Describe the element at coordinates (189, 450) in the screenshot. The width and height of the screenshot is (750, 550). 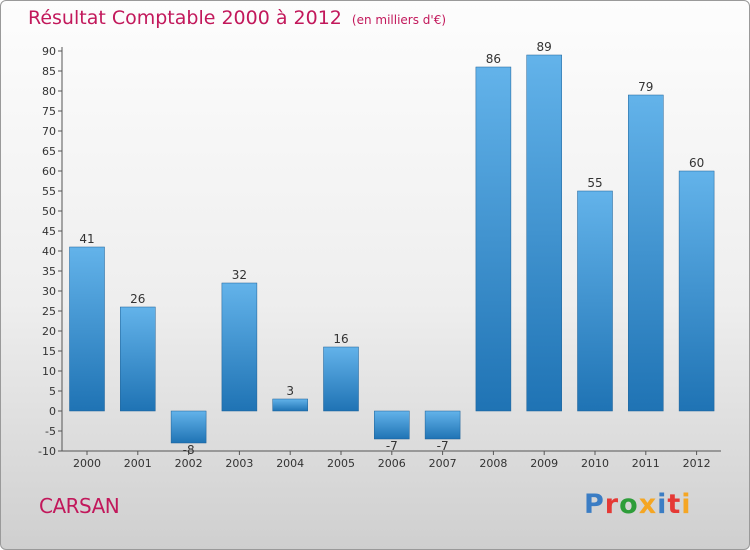
I see `data-label: -8` at that location.